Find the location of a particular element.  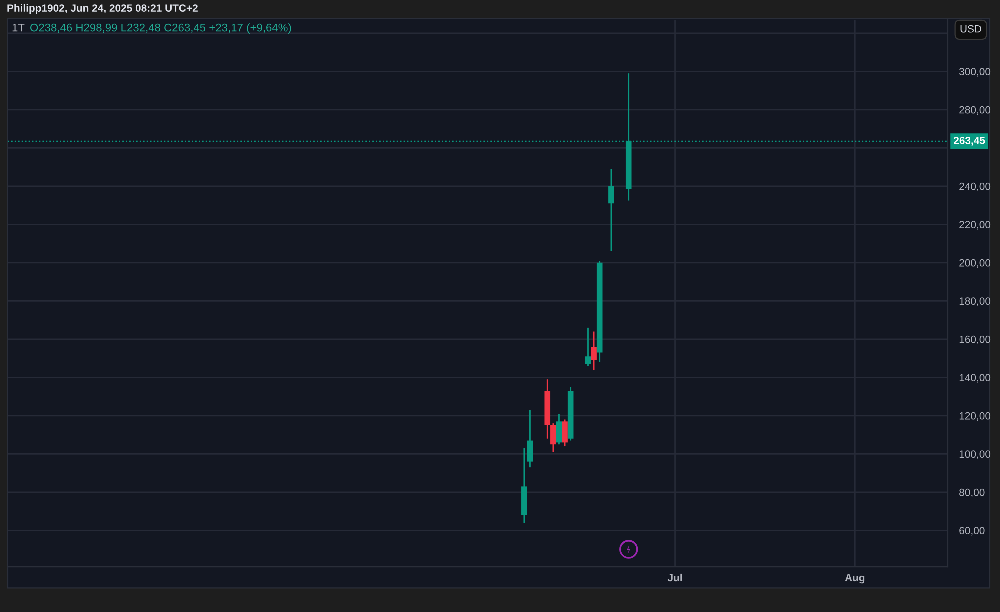

text: Philipp1902, Jun 24, 2025 08:21 UTC+2 is located at coordinates (103, 9).